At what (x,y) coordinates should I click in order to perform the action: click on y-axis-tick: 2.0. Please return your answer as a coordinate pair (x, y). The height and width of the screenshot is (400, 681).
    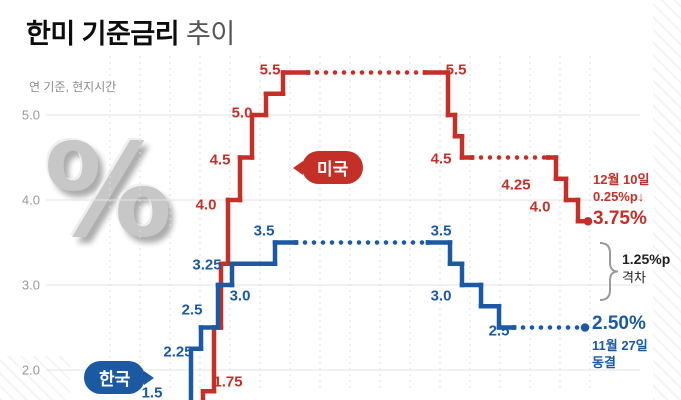
    Looking at the image, I should click on (30, 370).